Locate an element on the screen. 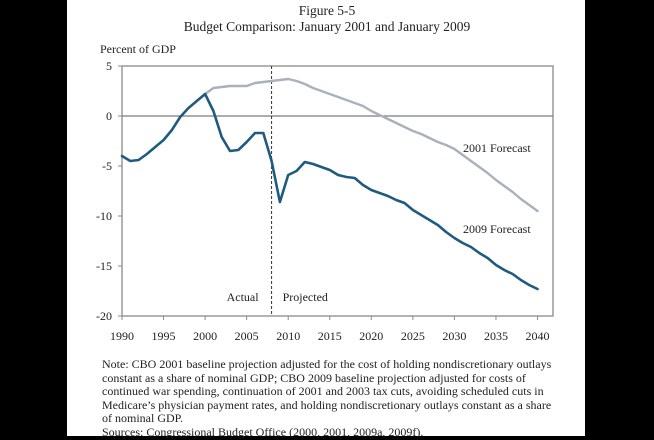 The image size is (654, 440). x-tick-label: 2040 is located at coordinates (538, 336).